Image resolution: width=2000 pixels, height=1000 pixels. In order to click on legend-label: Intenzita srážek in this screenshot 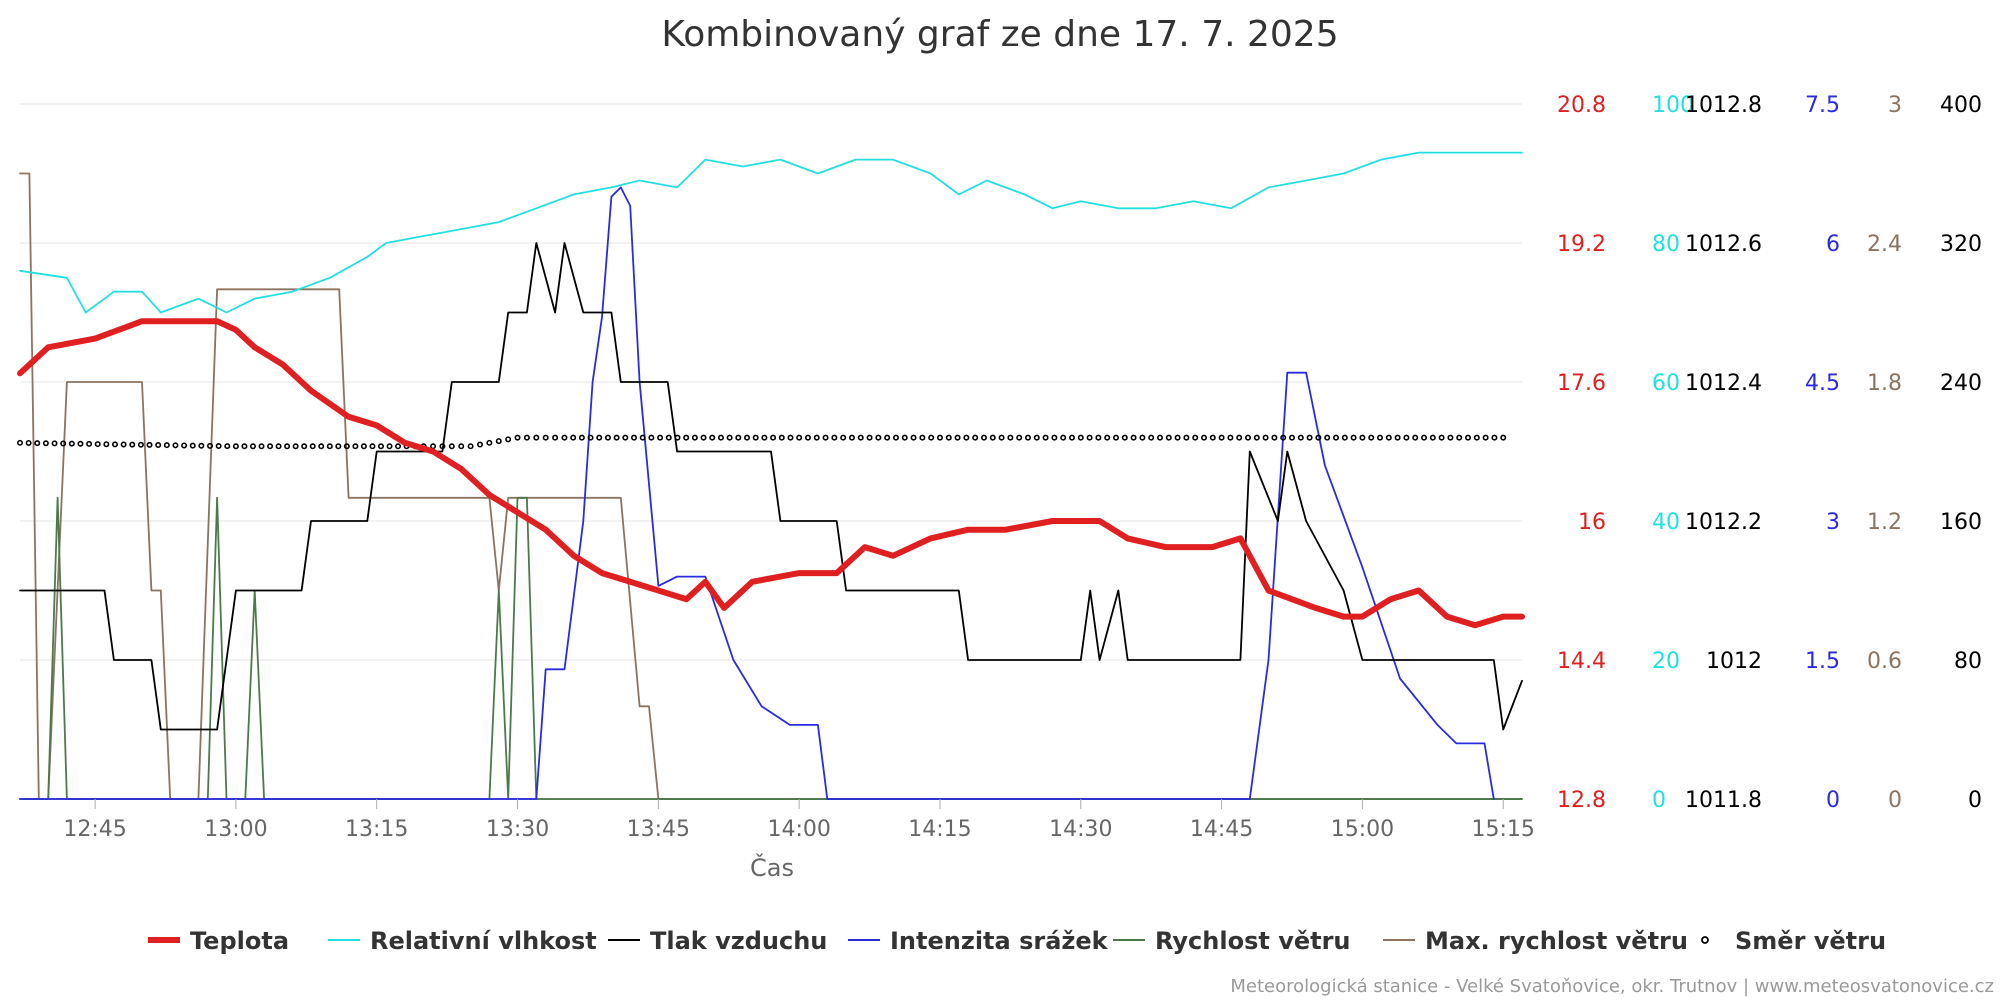, I will do `click(999, 941)`.